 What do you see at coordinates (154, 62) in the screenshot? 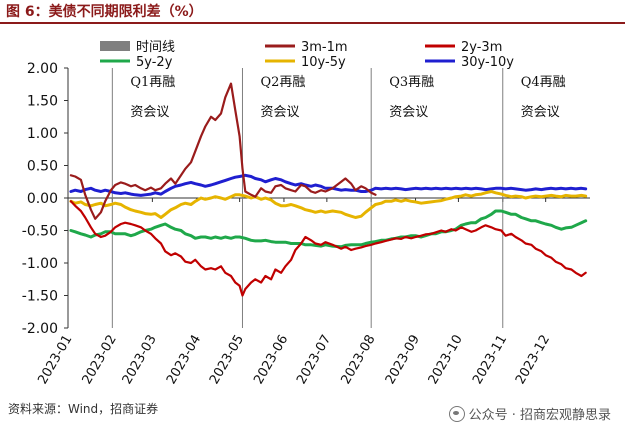
I see `legend-label: 5y-2y` at bounding box center [154, 62].